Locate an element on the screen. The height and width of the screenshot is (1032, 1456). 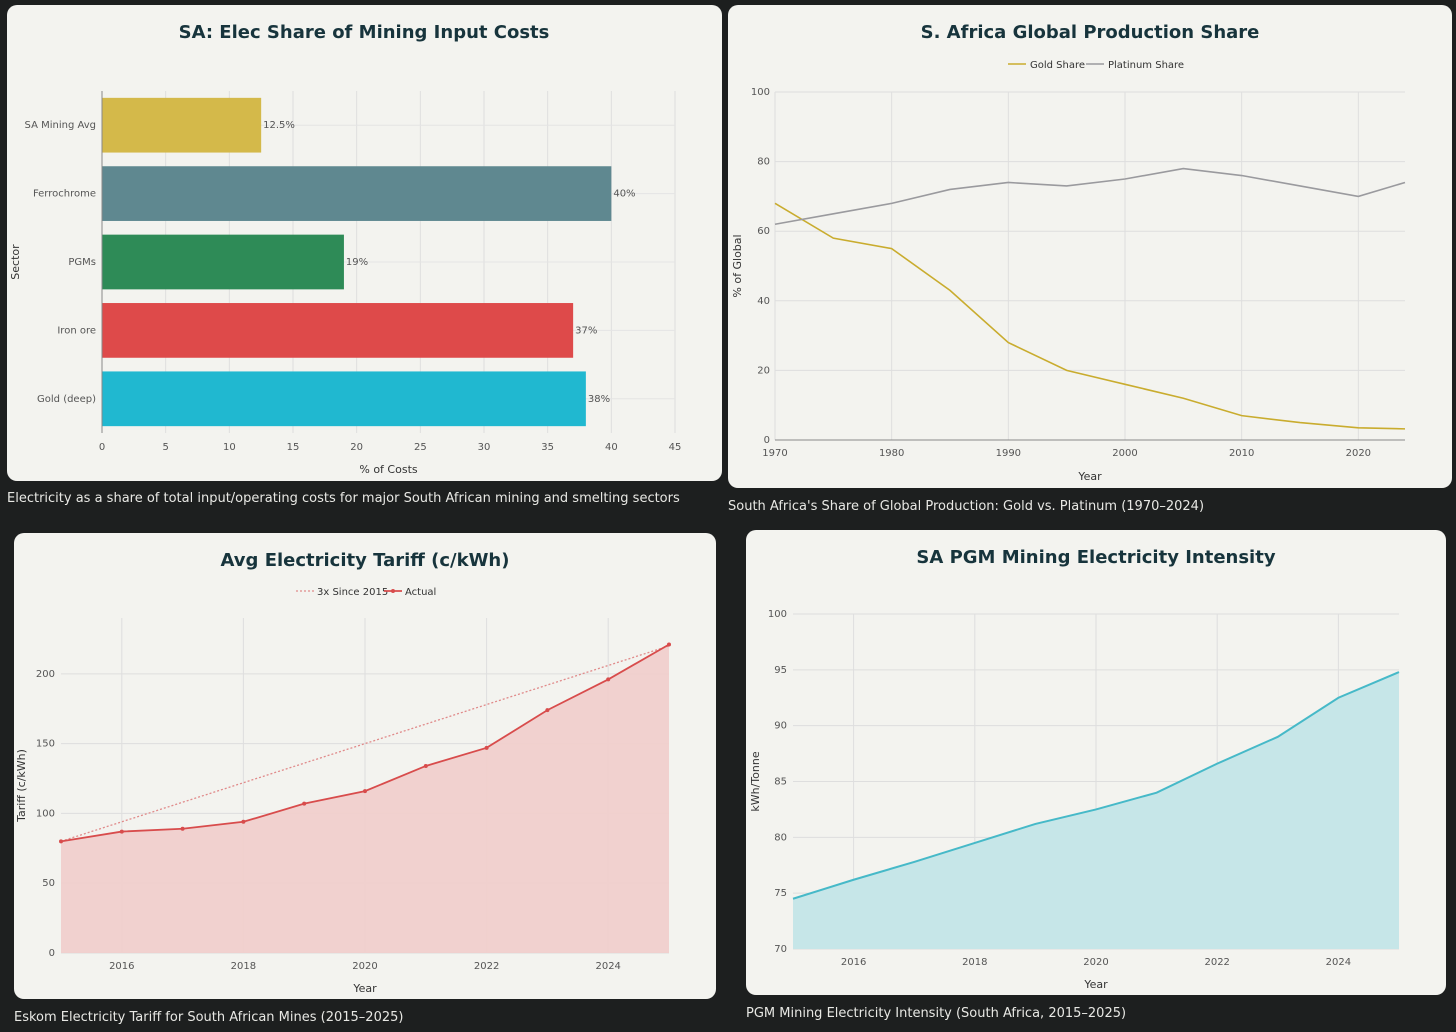
y-axis-label: Tariff (c/kWh) is located at coordinates (21, 786).